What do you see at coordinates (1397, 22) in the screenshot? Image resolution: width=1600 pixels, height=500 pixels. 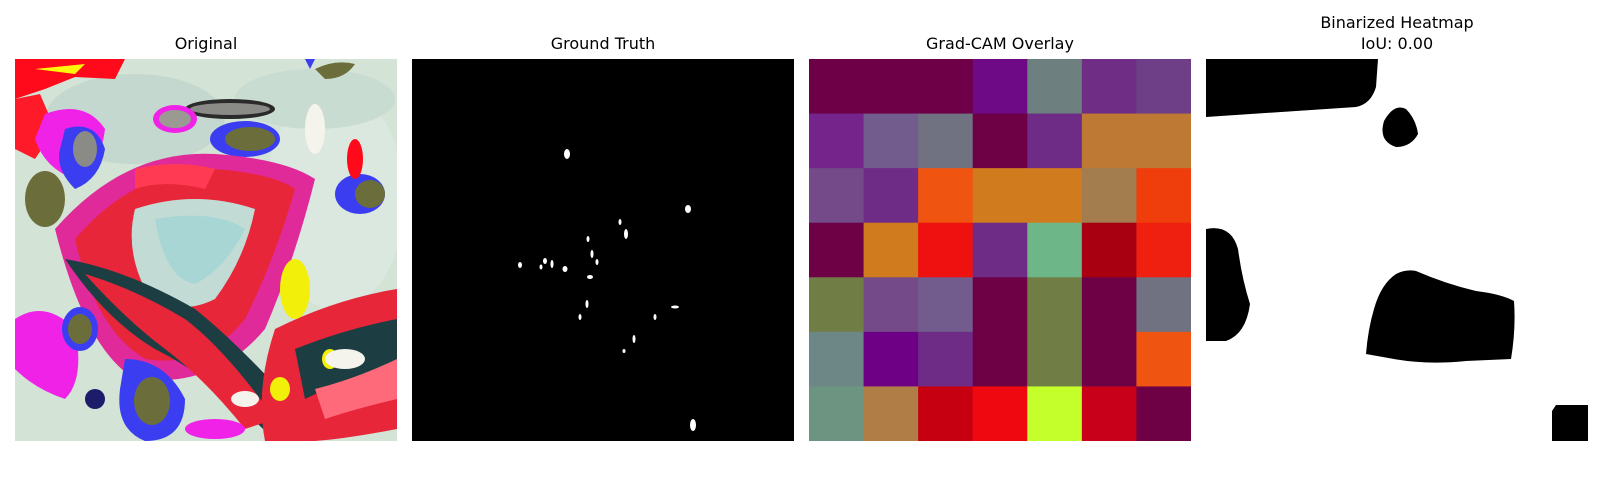 I see `panel-title-binarized: Binarized Heatmap` at bounding box center [1397, 22].